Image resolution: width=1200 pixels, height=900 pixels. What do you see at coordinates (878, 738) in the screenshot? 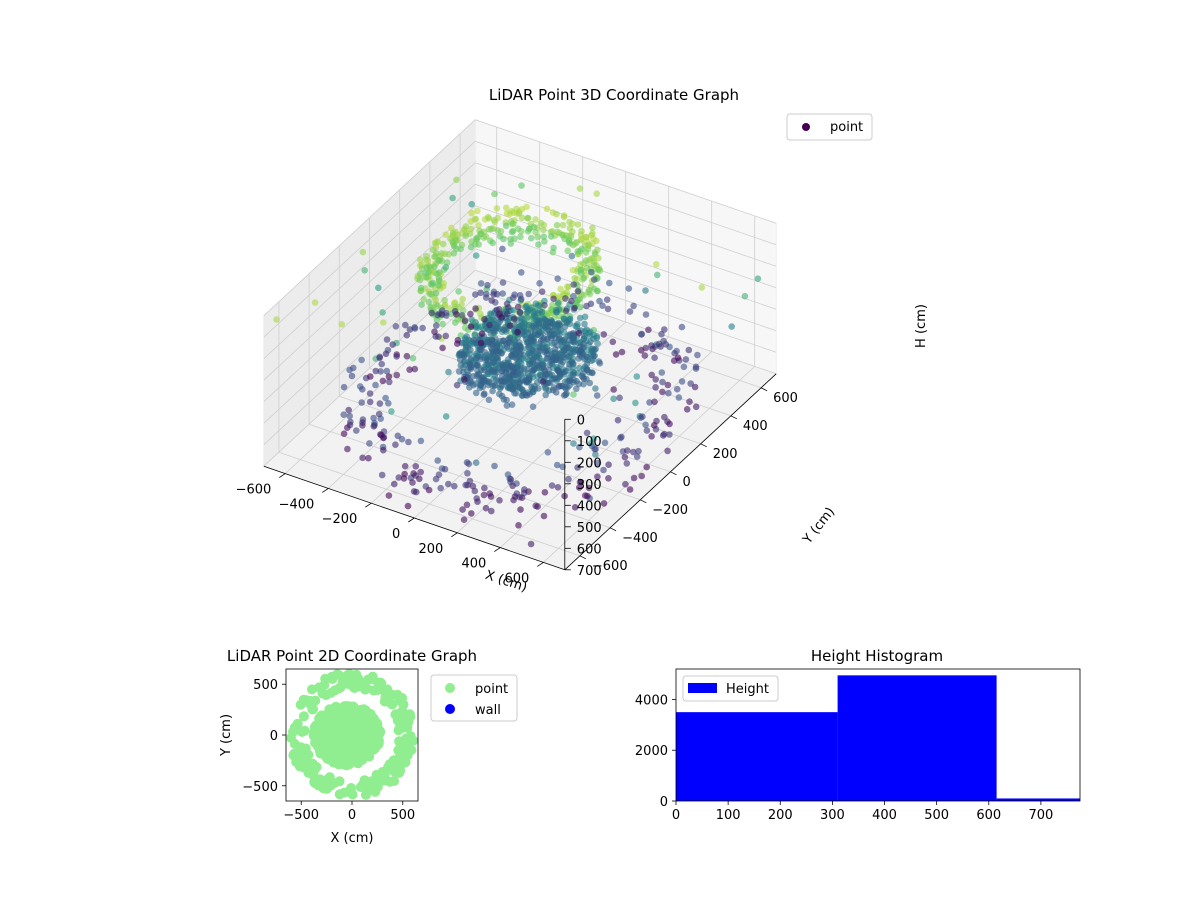
I see `histogram-bars` at bounding box center [878, 738].